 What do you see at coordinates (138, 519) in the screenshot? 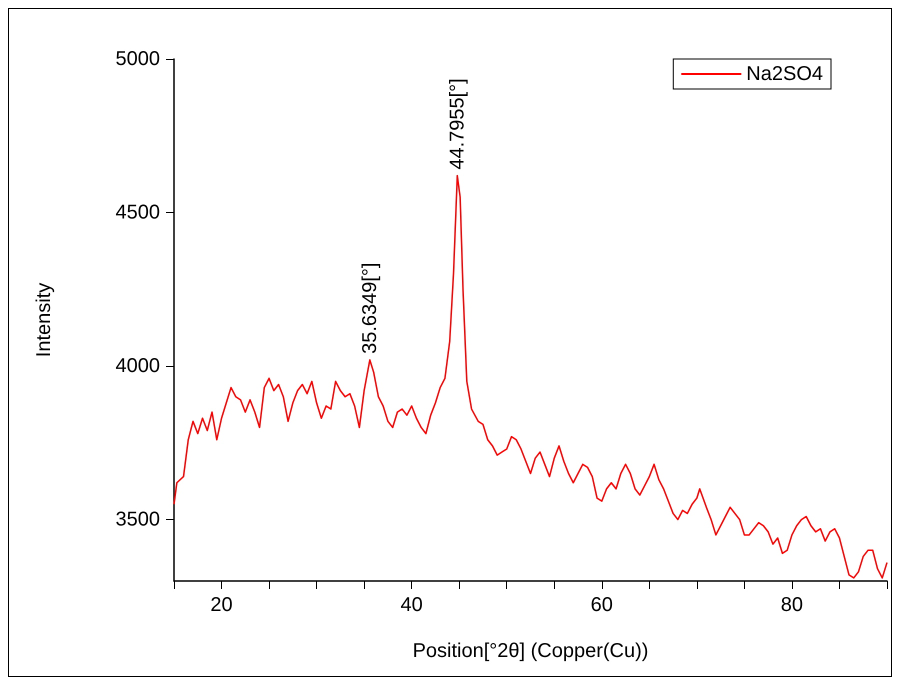
I see `y-tick-label: 3500` at bounding box center [138, 519].